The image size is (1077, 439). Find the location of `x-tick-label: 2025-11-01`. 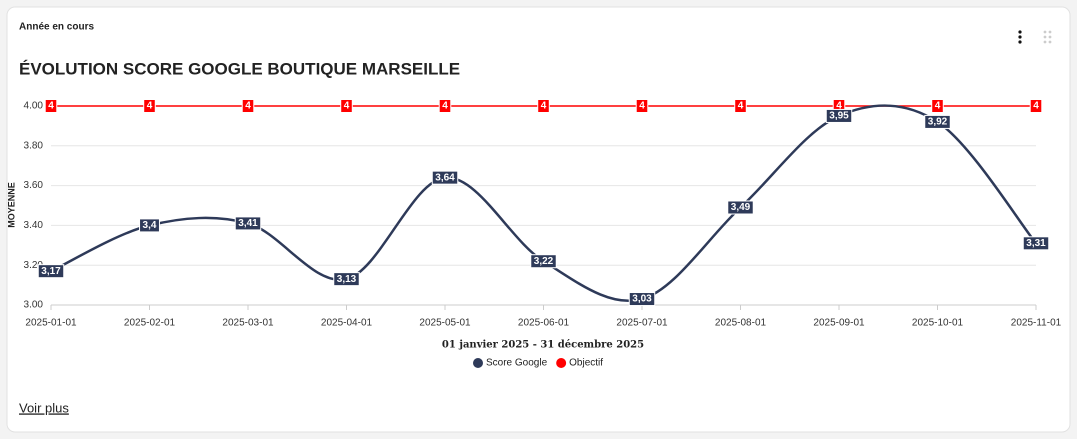

x-tick-label: 2025-11-01 is located at coordinates (1036, 323).